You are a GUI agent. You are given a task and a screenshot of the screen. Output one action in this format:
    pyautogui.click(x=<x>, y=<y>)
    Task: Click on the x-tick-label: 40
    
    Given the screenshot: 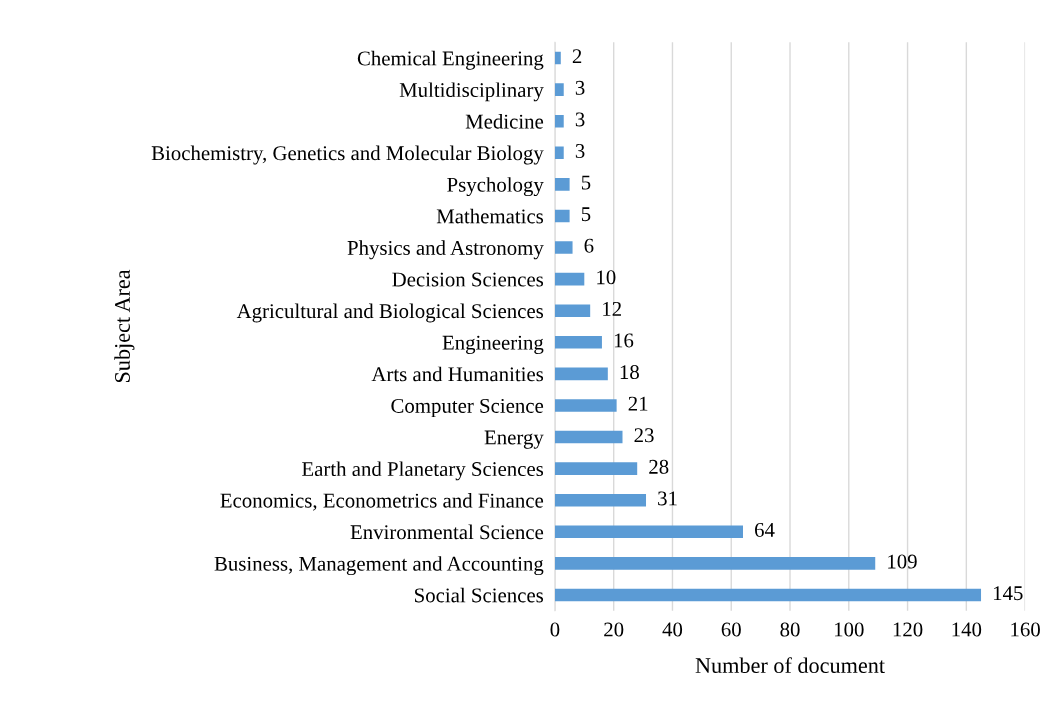 What is the action you would take?
    pyautogui.click(x=672, y=629)
    